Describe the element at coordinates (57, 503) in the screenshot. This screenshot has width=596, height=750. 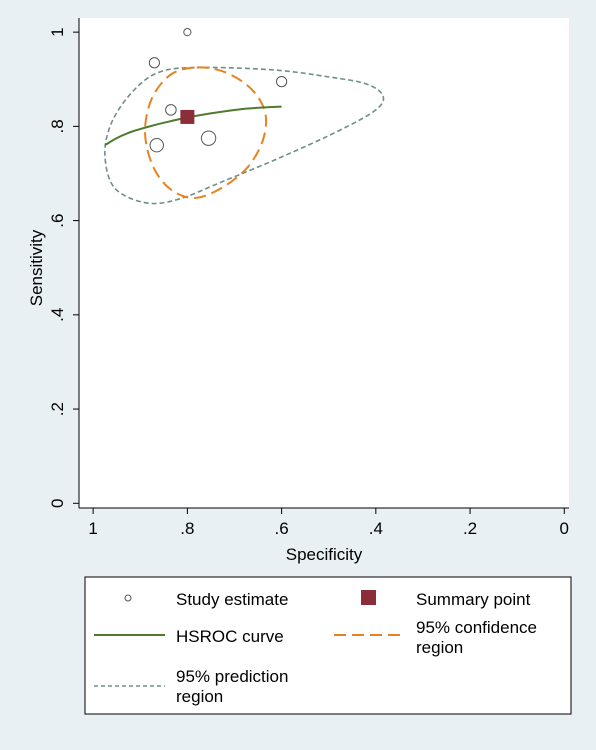
I see `y-tick-label-0: 0` at that location.